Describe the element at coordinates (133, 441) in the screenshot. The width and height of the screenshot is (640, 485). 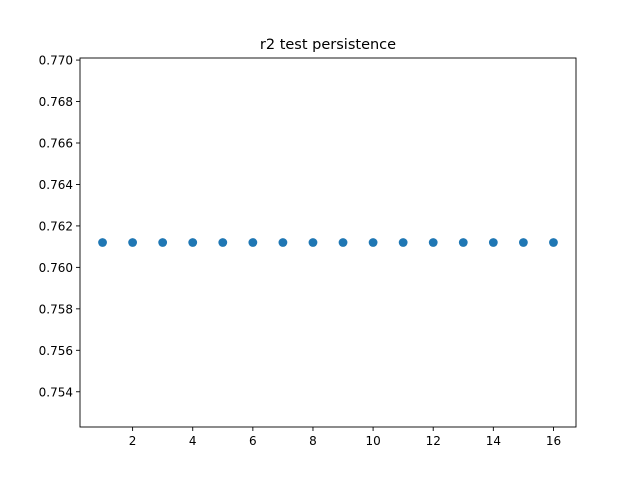
I see `x-tick-label: 2` at that location.